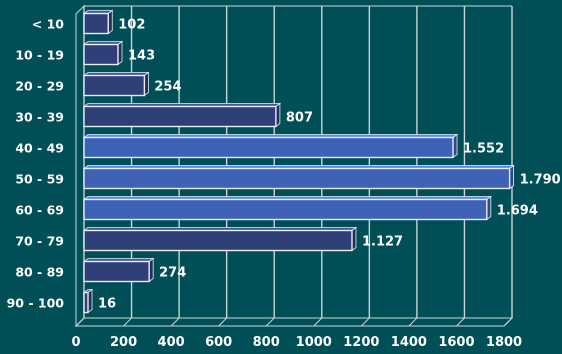  Describe the element at coordinates (39, 86) in the screenshot. I see `category-label: 20 - 29` at that location.